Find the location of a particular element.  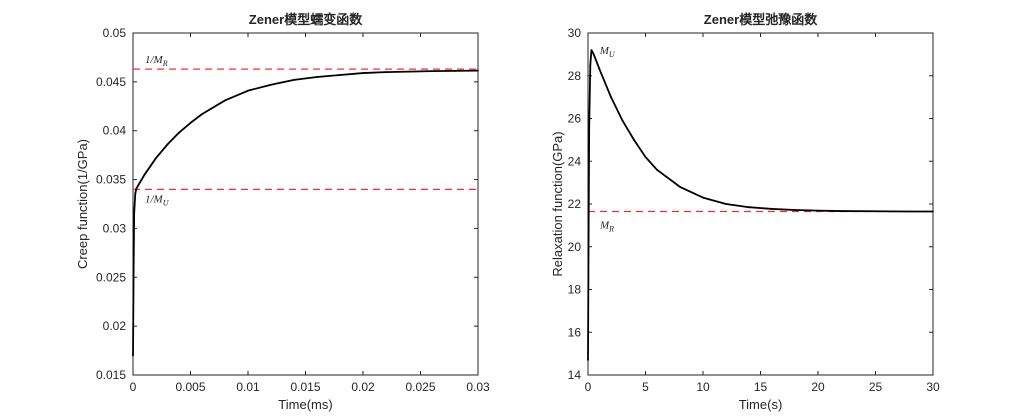

y-tick-label: 28 is located at coordinates (575, 76).